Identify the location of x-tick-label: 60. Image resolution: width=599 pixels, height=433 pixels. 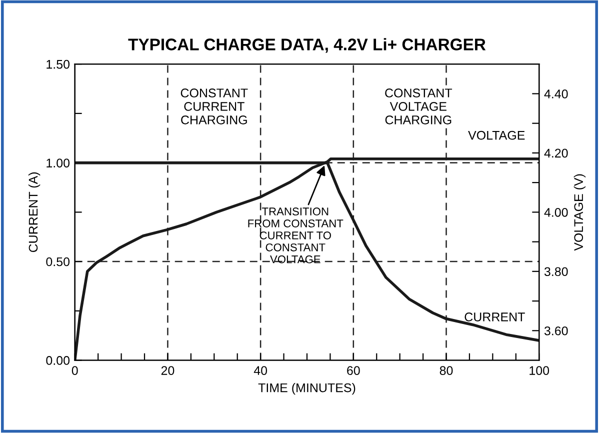
(353, 370).